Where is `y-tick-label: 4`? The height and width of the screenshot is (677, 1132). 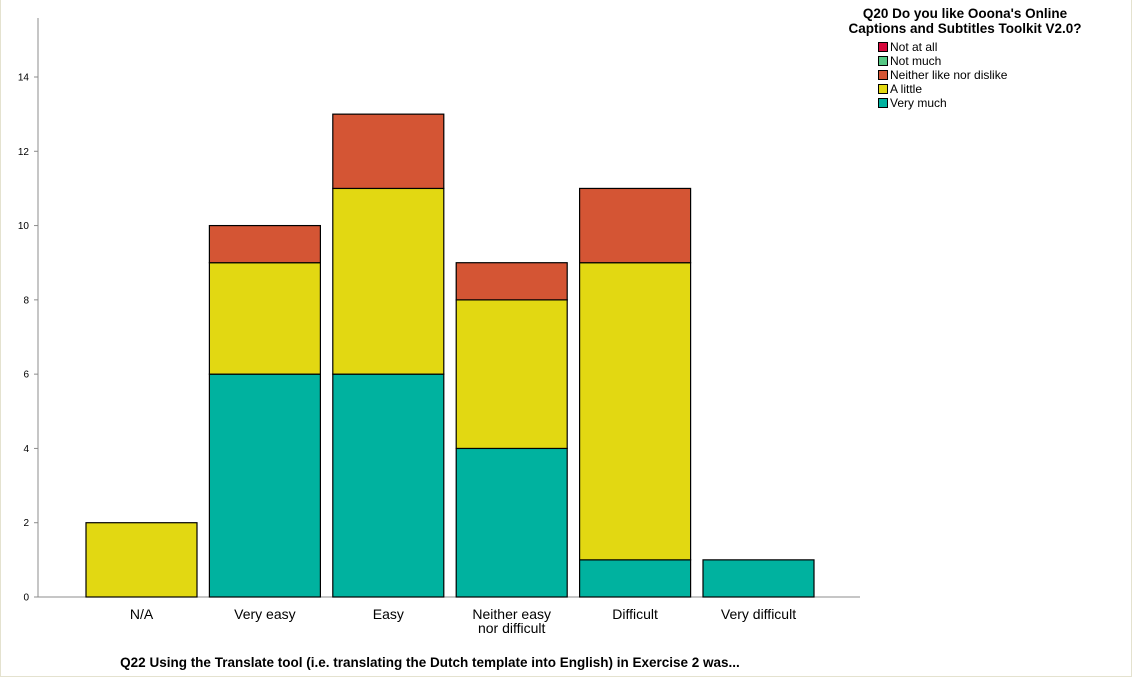
y-tick-label: 4 is located at coordinates (26, 449).